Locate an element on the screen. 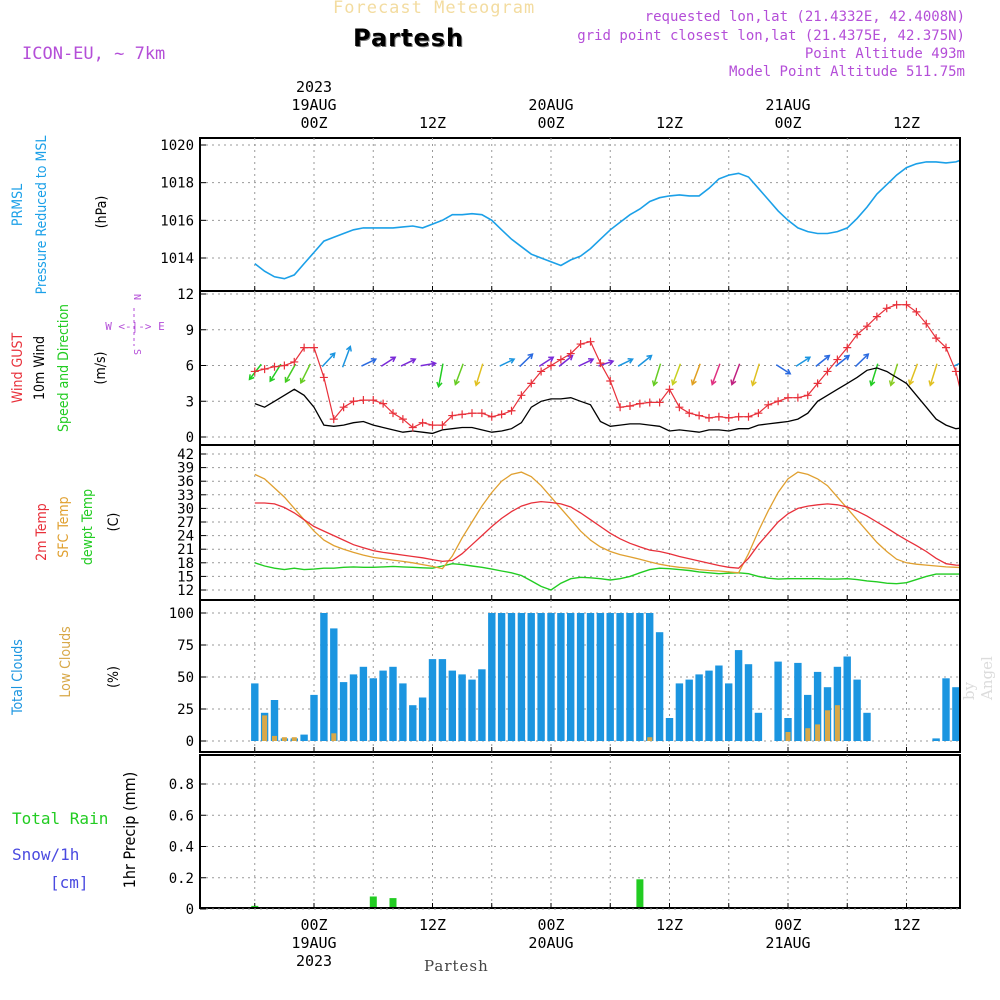 The width and height of the screenshot is (1000, 1000). rain-bar is located at coordinates (255, 906).